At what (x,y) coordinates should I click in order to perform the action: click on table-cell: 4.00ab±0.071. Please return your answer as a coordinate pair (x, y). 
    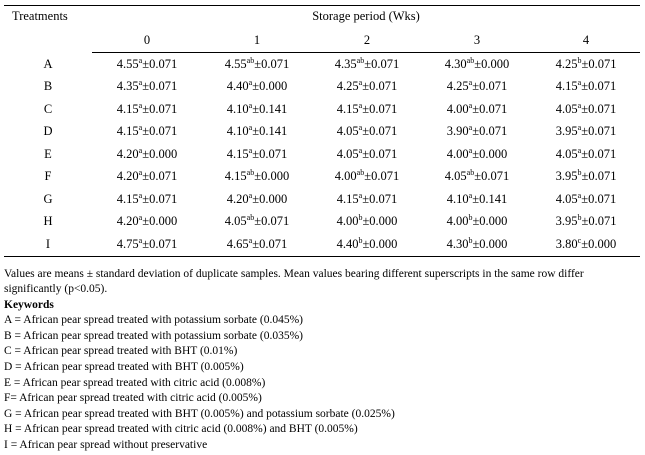
    Looking at the image, I should click on (367, 177).